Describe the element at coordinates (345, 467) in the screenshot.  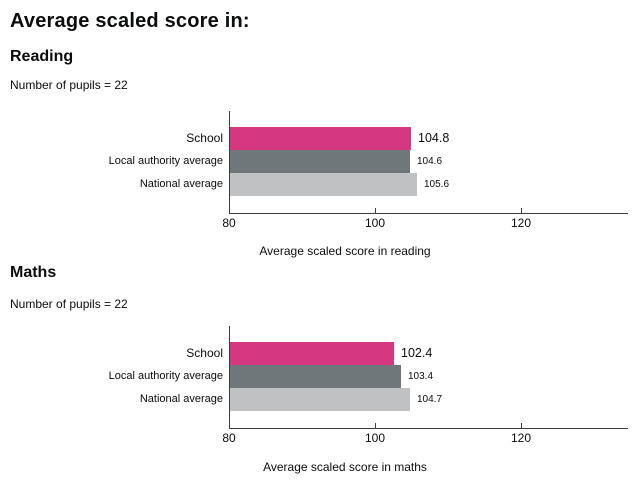
I see `x-axis-title: Average scaled score in maths` at that location.